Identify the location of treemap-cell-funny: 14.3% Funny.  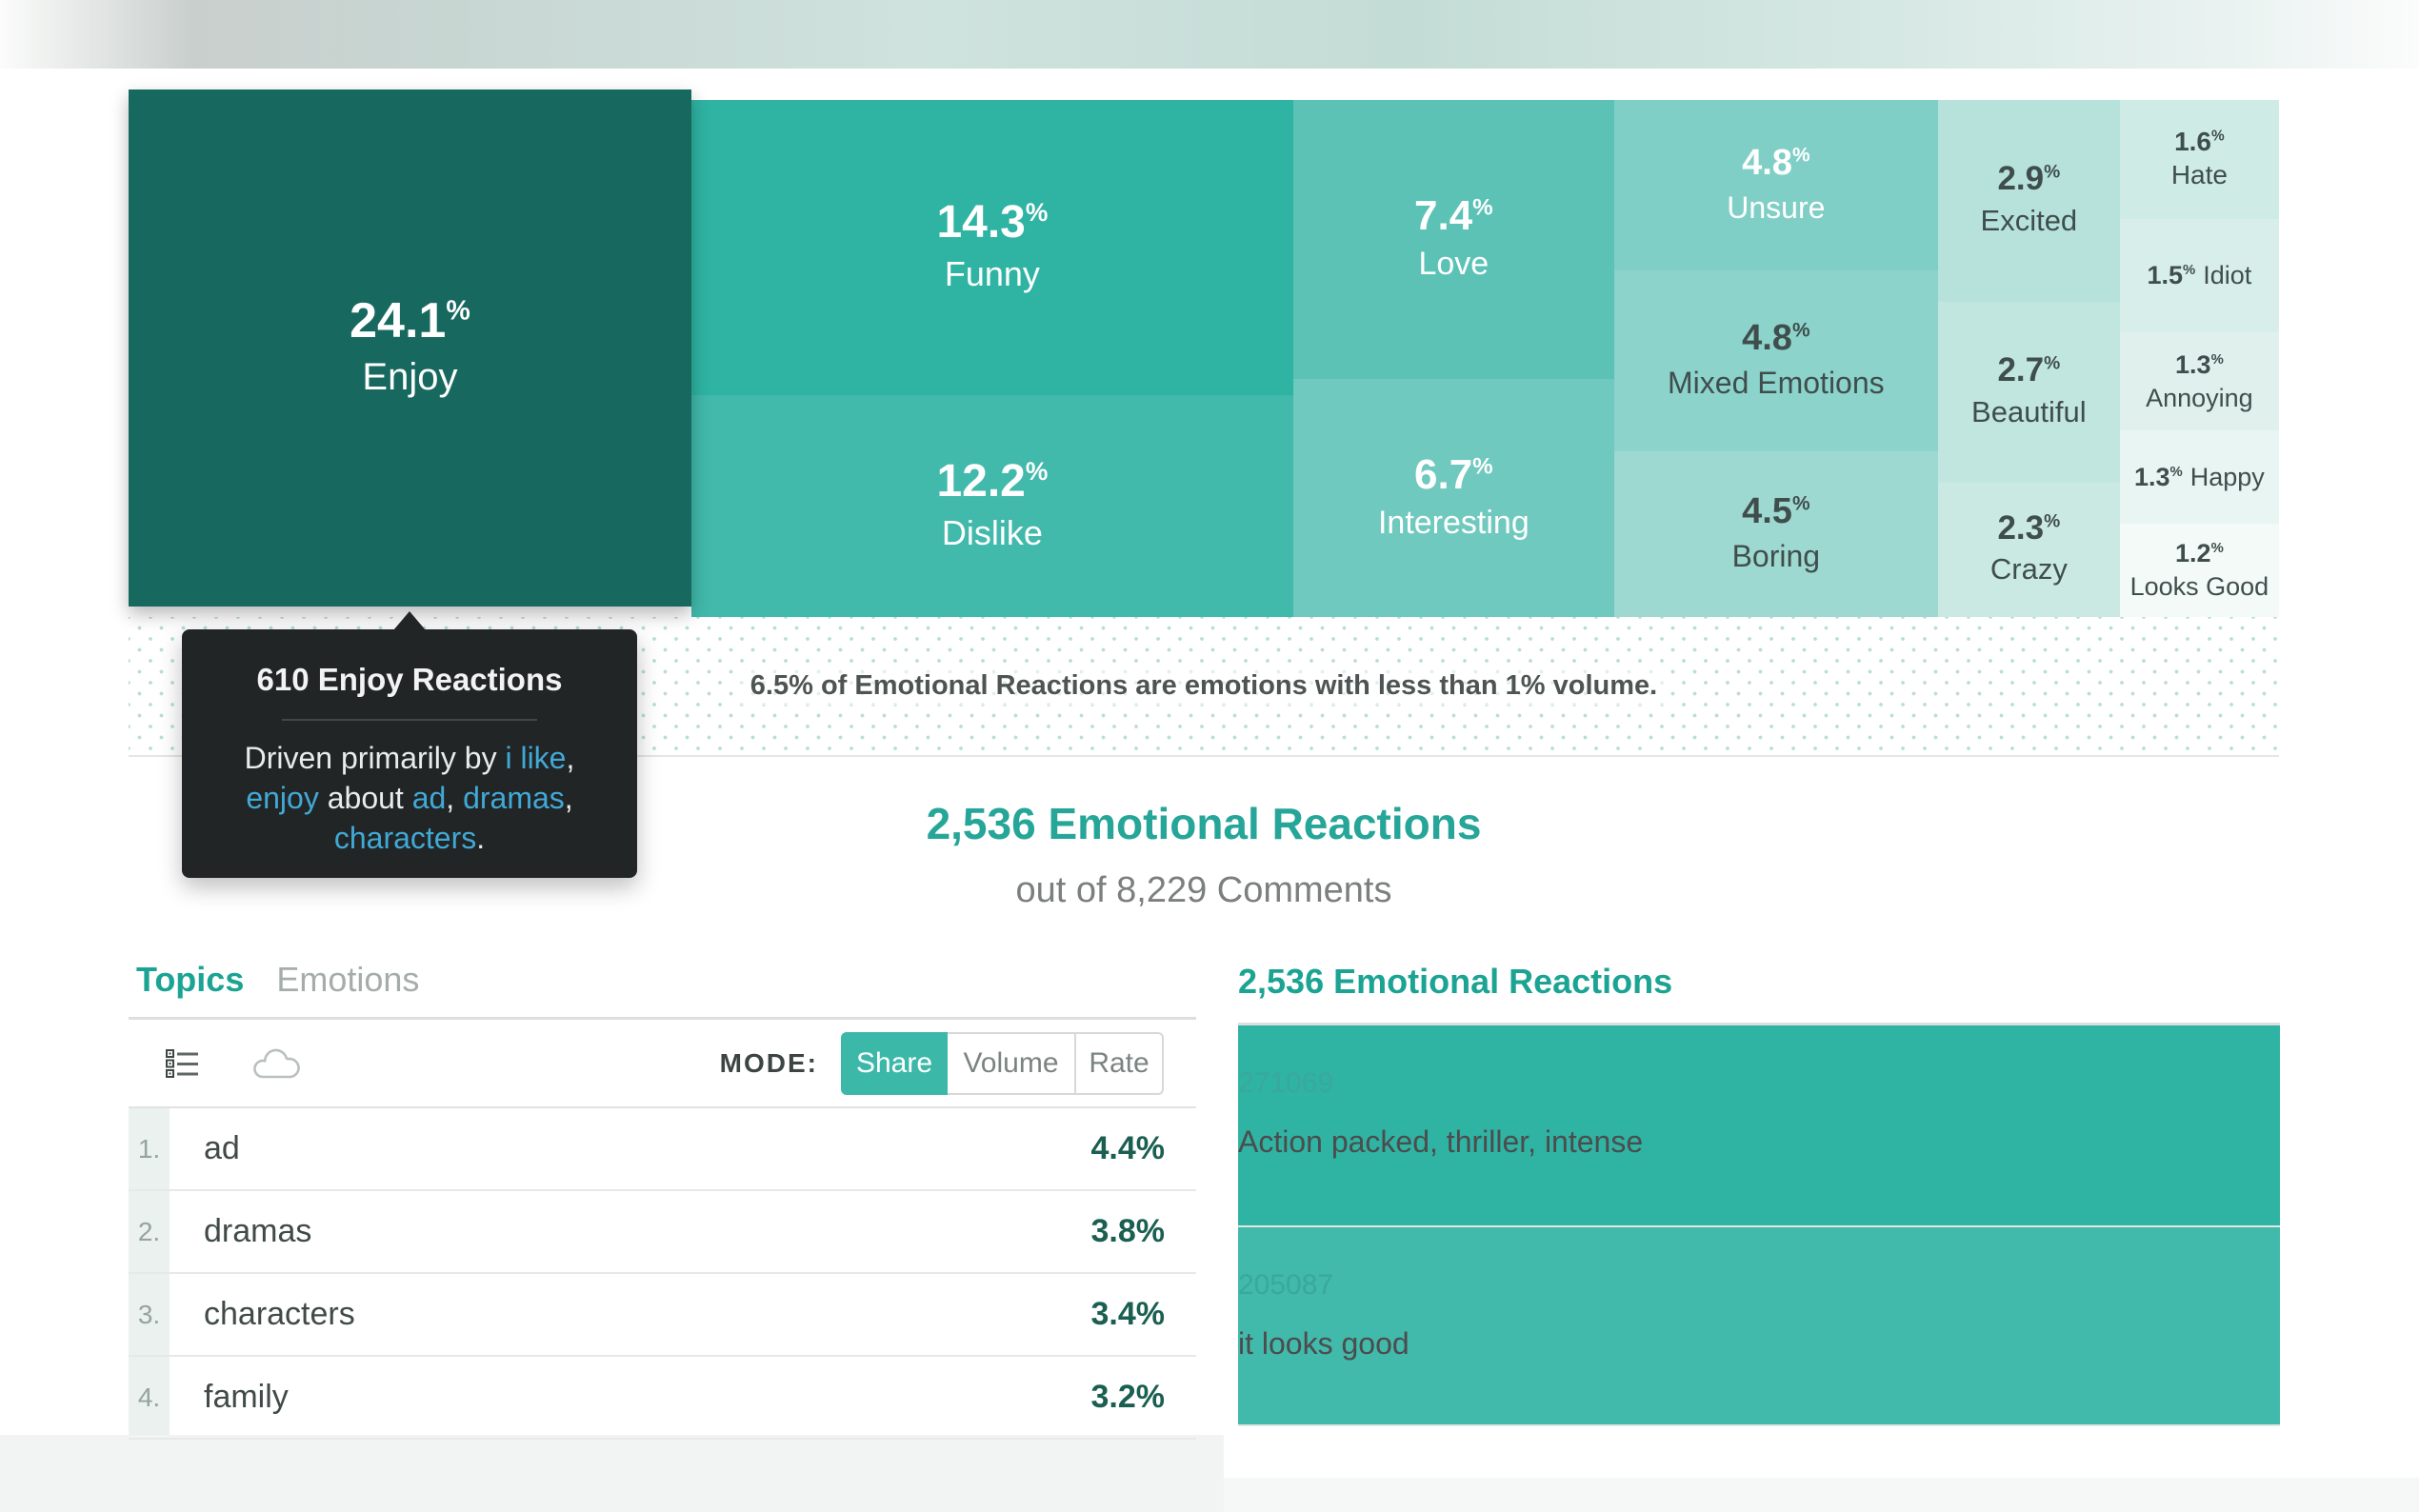
(991, 247).